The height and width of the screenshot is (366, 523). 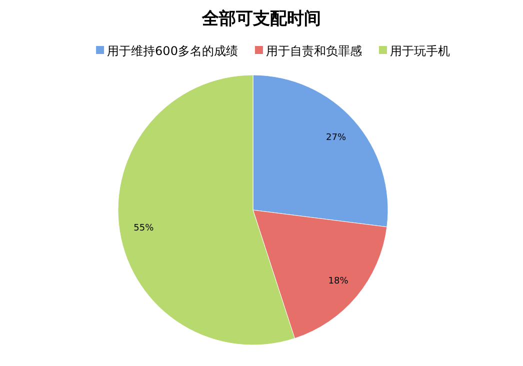 What do you see at coordinates (144, 228) in the screenshot?
I see `data-label: 55%` at bounding box center [144, 228].